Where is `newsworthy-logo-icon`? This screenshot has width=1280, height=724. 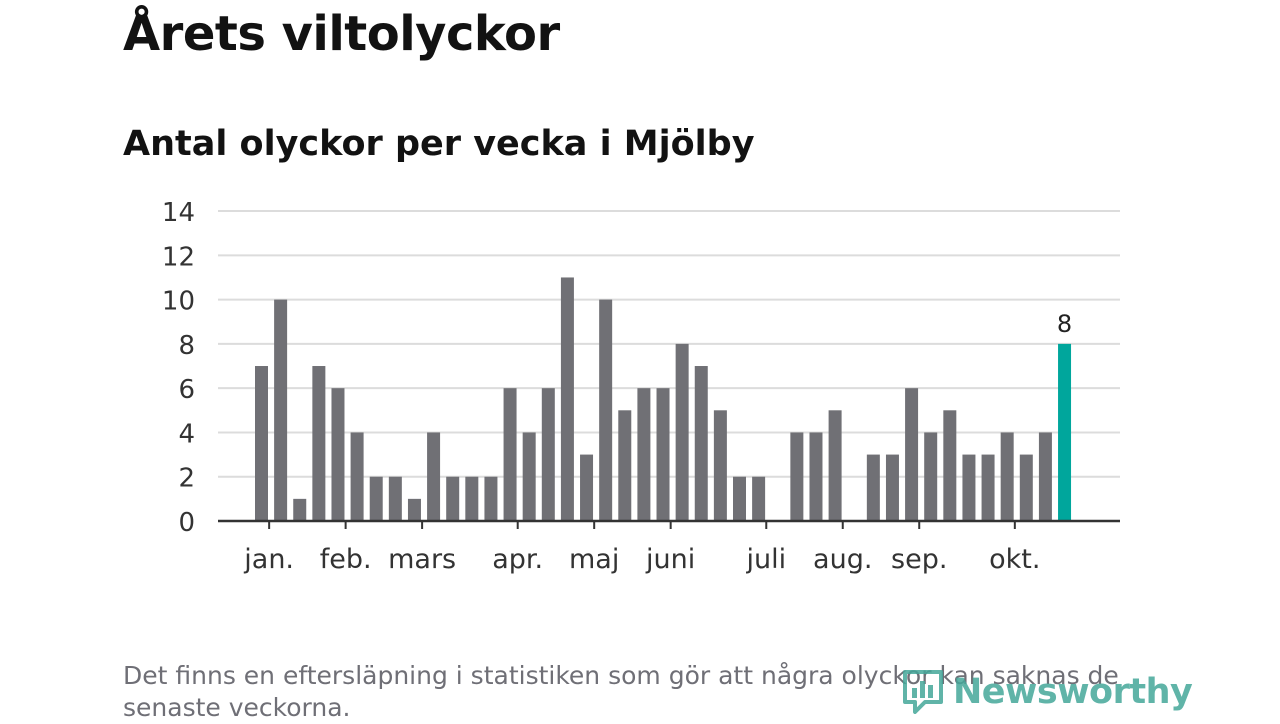
newsworthy-logo-icon is located at coordinates (923, 692).